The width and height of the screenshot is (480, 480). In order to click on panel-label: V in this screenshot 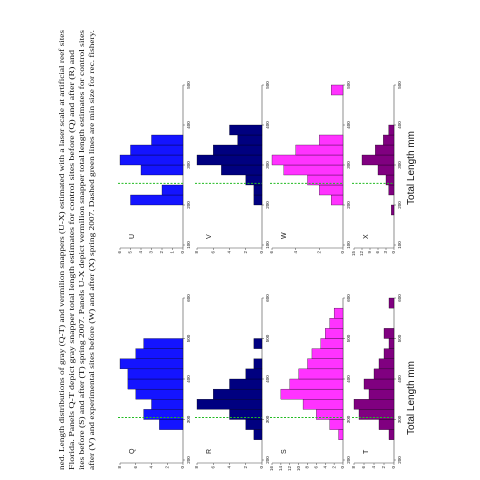, I will do `click(209, 236)`.